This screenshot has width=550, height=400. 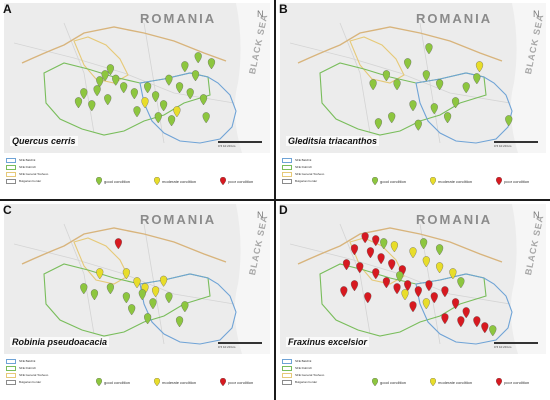 I want to click on legend-area-item: Bulgarian border, so click(x=303, y=181).